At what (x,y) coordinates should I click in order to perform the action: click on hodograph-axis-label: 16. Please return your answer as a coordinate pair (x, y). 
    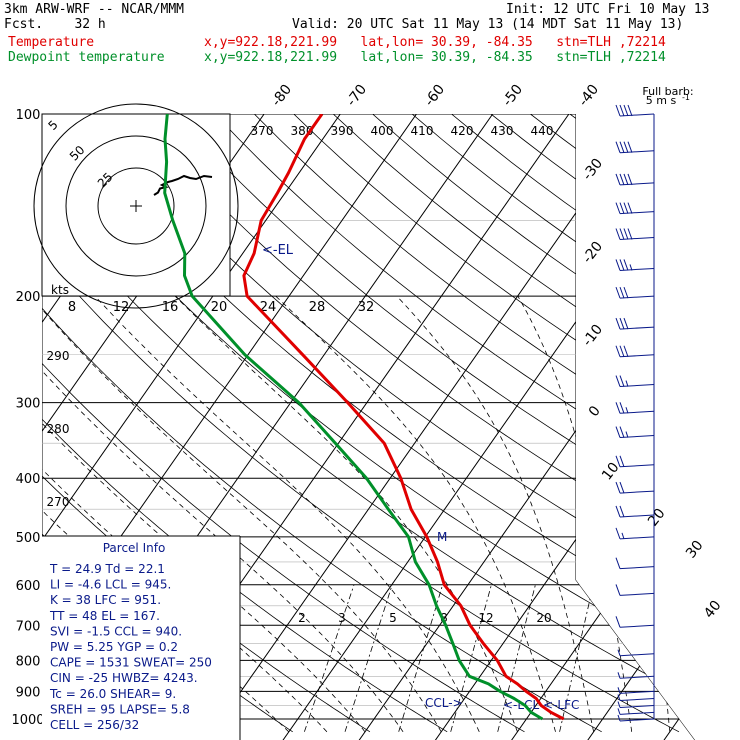
    Looking at the image, I should click on (170, 307).